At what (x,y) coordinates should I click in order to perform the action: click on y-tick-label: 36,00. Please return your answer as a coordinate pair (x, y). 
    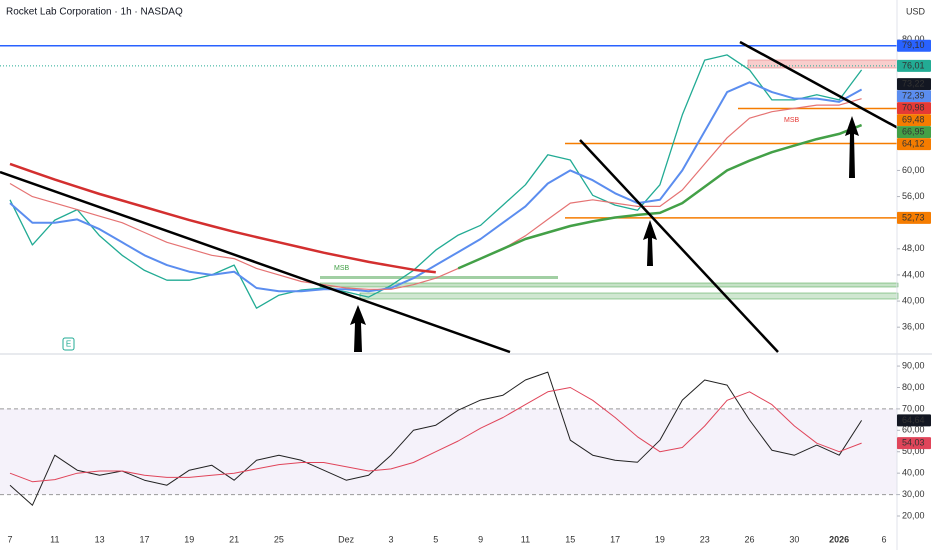
    Looking at the image, I should click on (913, 327).